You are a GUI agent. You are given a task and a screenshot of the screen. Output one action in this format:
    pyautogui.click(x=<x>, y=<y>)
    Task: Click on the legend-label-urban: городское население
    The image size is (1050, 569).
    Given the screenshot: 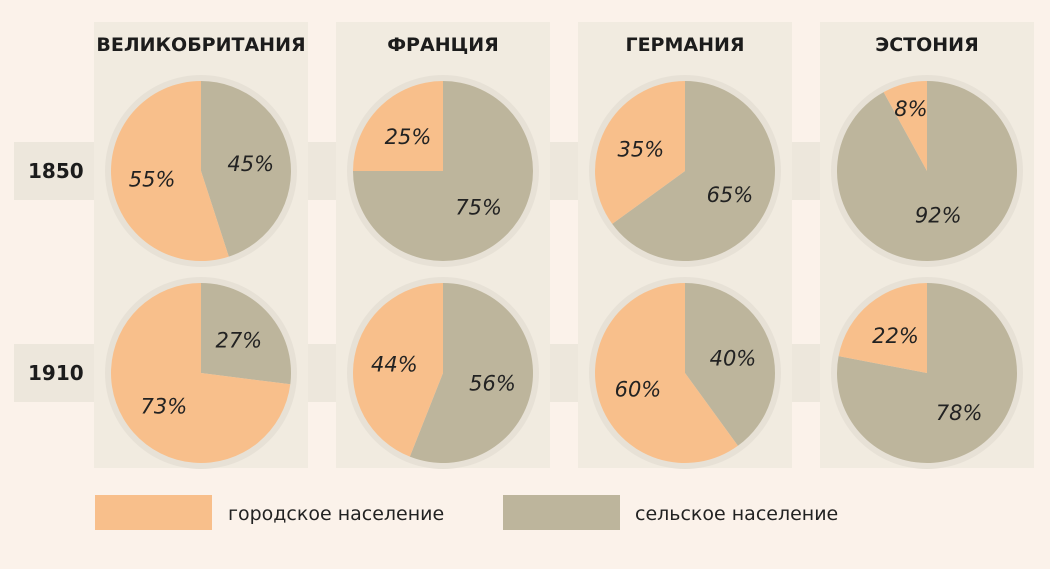 What is the action you would take?
    pyautogui.click(x=336, y=514)
    